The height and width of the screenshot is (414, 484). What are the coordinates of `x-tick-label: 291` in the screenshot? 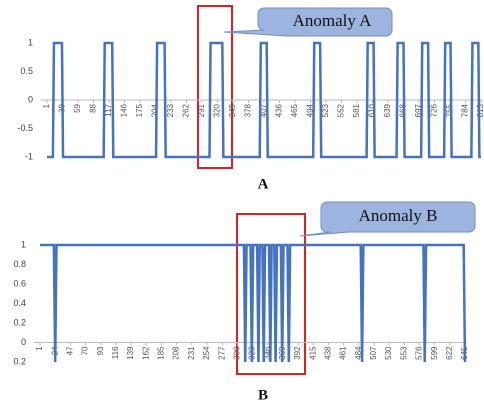 It's located at (201, 110).